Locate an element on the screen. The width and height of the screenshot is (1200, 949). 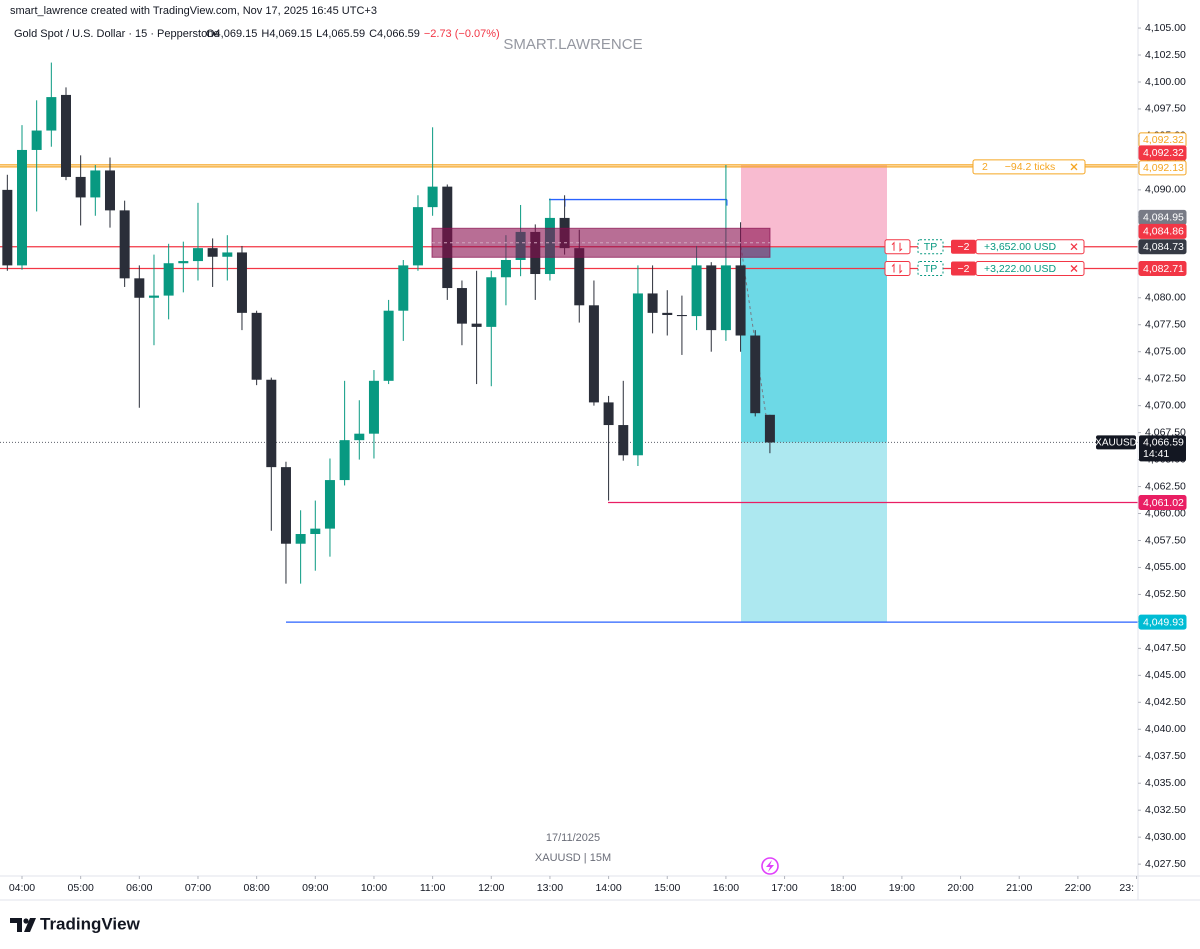
legend-value: −2.73 (−0.07%) is located at coordinates (462, 34).